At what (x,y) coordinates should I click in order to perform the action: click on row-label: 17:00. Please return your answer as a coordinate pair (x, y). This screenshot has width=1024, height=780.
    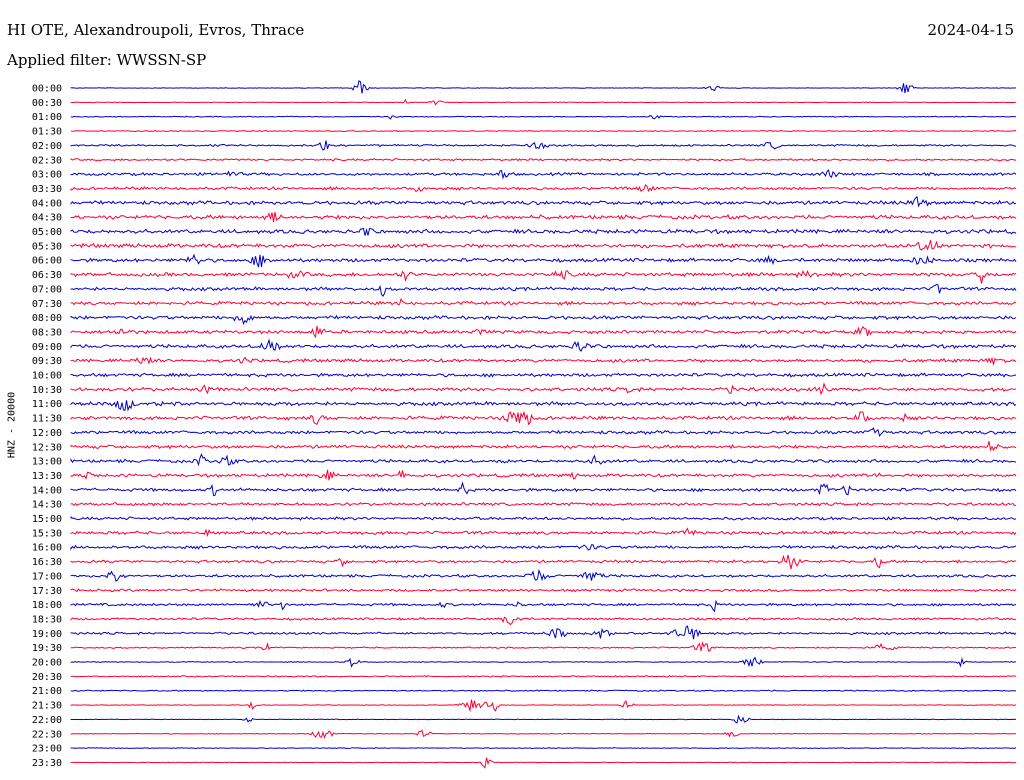
    Looking at the image, I should click on (47, 576).